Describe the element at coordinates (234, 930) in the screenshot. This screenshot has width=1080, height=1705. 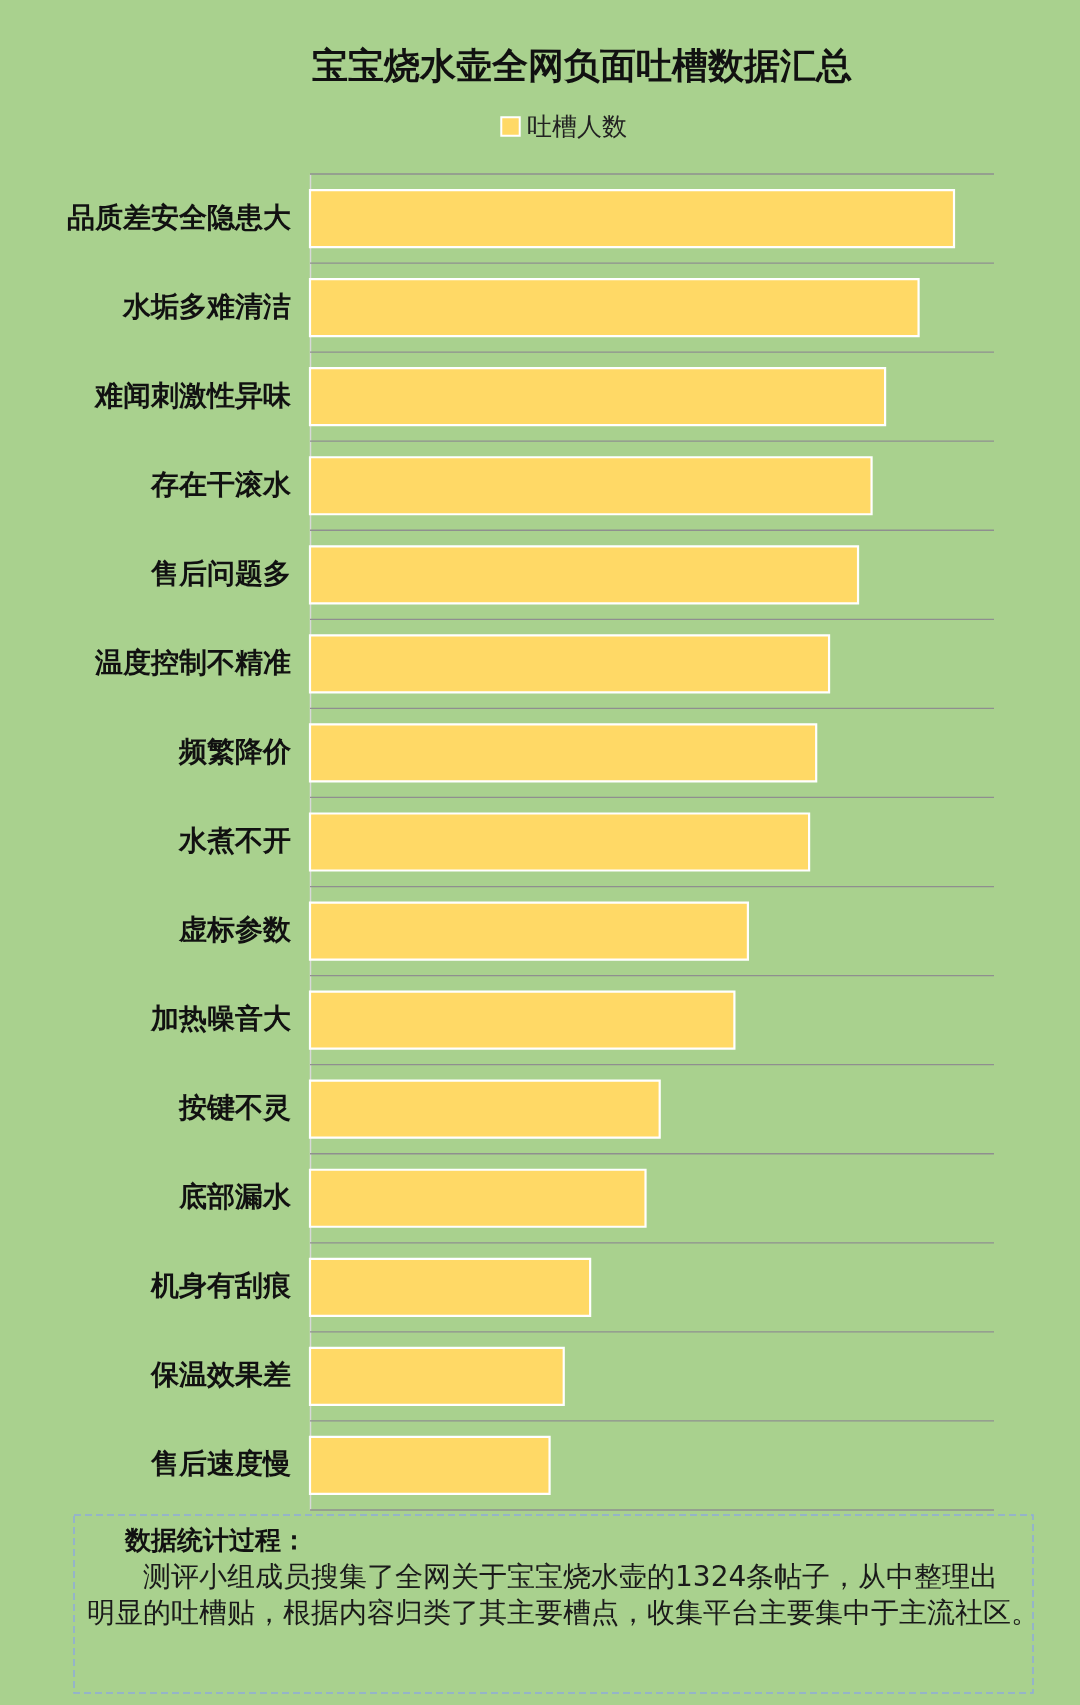
I see `y-tick-label: 虚标参数` at that location.